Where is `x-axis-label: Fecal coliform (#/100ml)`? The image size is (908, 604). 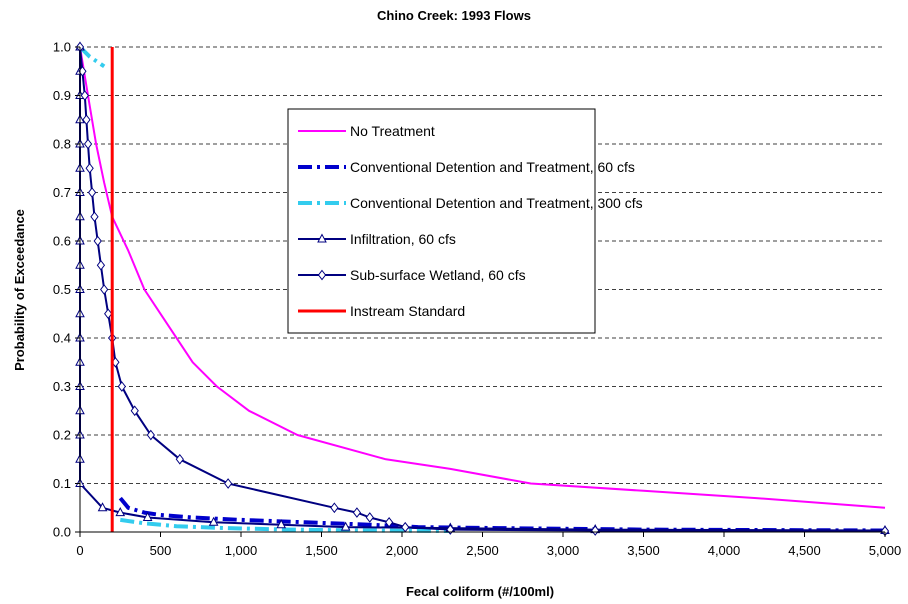
x-axis-label: Fecal coliform (#/100ml) is located at coordinates (480, 591).